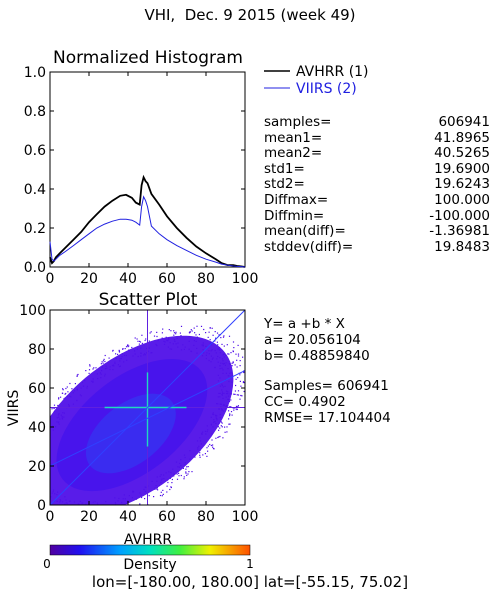 The width and height of the screenshot is (500, 600). What do you see at coordinates (459, 215) in the screenshot?
I see `stat-value: -100.000` at bounding box center [459, 215].